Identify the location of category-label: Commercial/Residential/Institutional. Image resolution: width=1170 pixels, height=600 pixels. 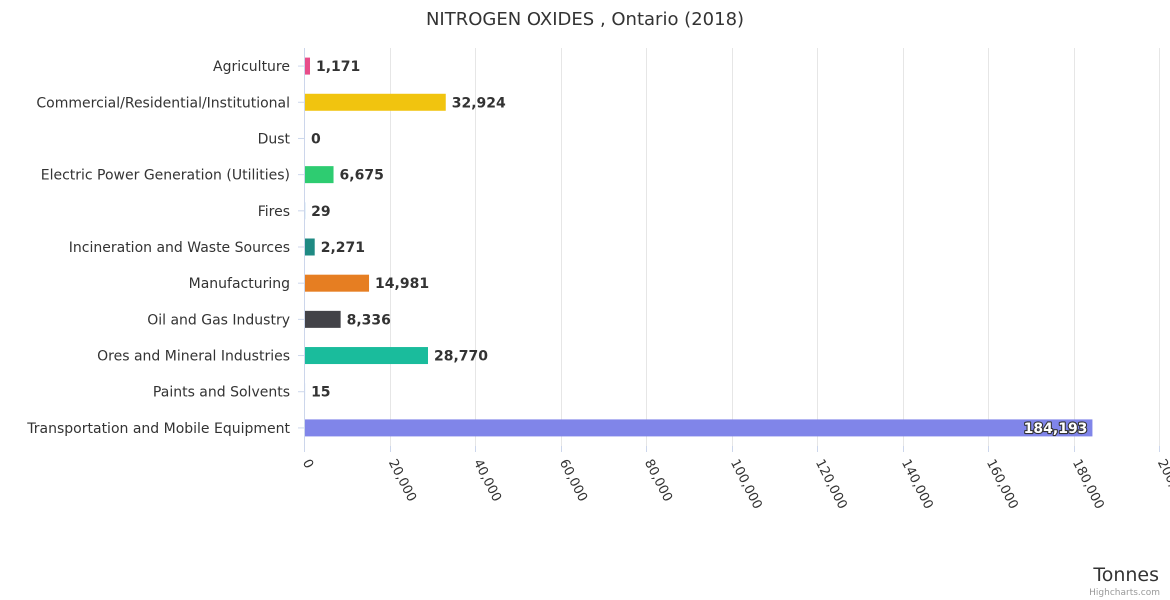
(163, 103).